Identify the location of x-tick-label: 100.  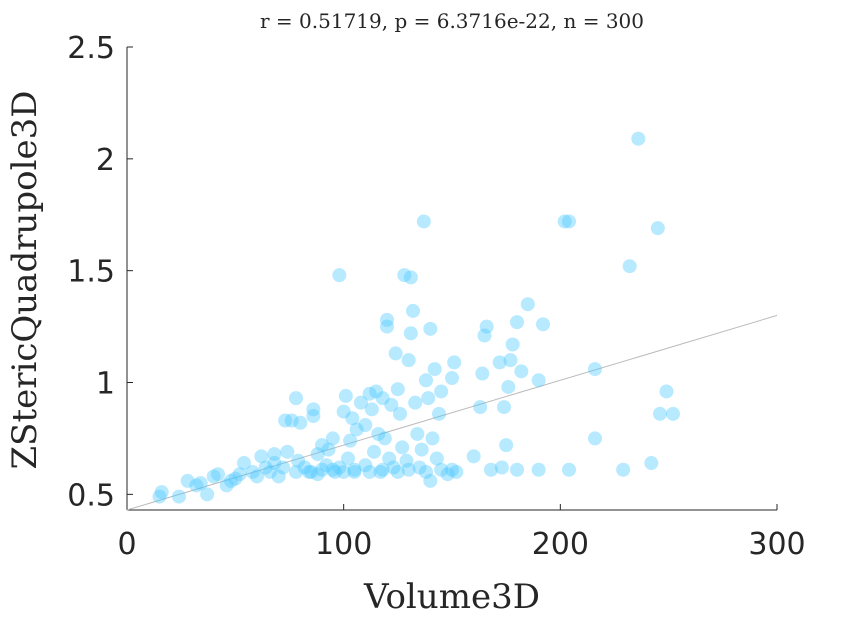
(343, 544).